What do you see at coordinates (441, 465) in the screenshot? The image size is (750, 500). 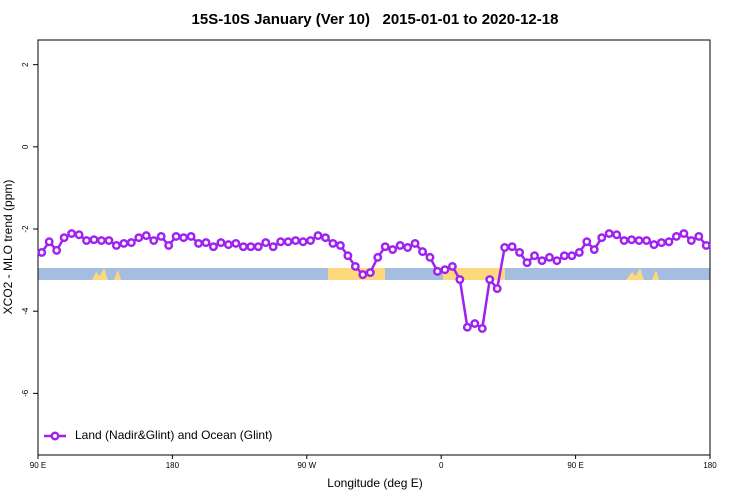 I see `x-tick-label: 0` at bounding box center [441, 465].